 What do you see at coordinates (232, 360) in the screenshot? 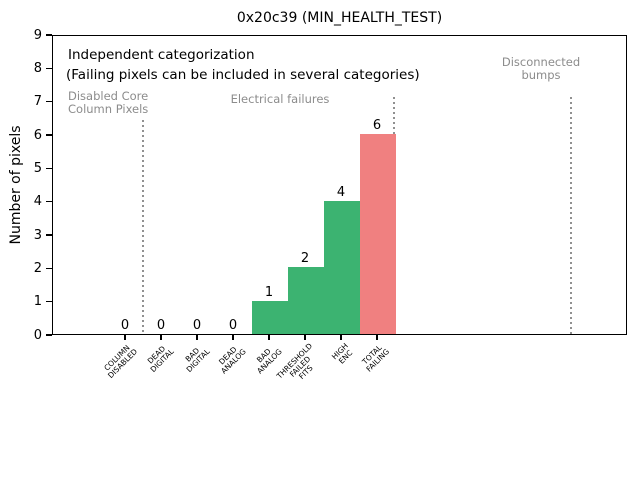
I see `x-tick-label: DEAD ANALOG` at bounding box center [232, 360].